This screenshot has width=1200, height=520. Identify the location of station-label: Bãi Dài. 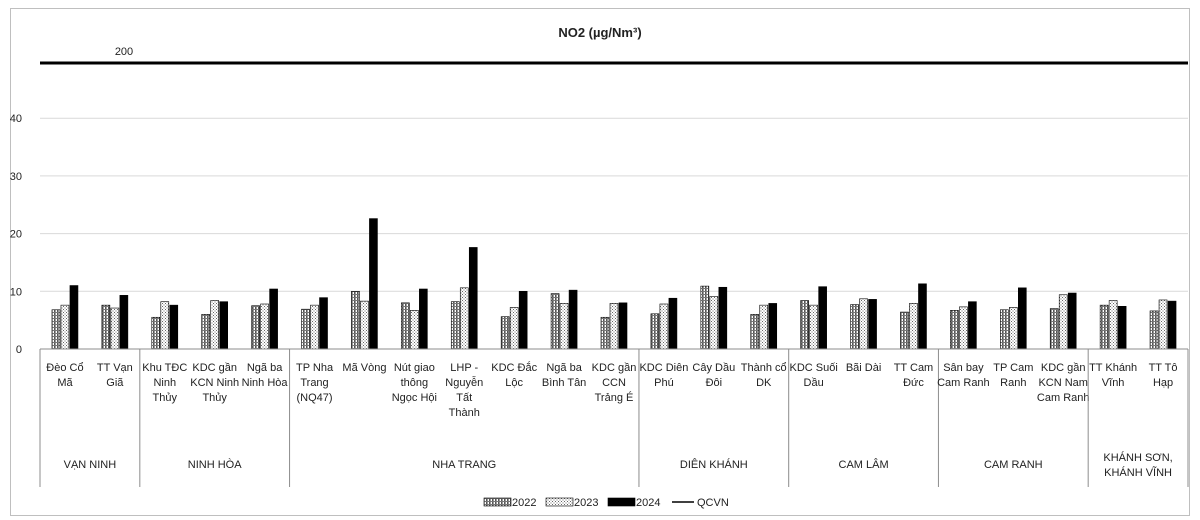
(863, 368).